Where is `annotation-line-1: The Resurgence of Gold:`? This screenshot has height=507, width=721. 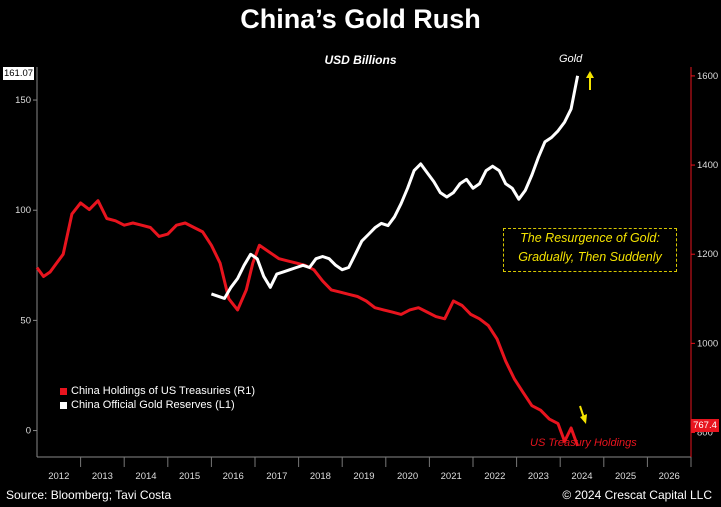 annotation-line-1: The Resurgence of Gold: is located at coordinates (590, 238).